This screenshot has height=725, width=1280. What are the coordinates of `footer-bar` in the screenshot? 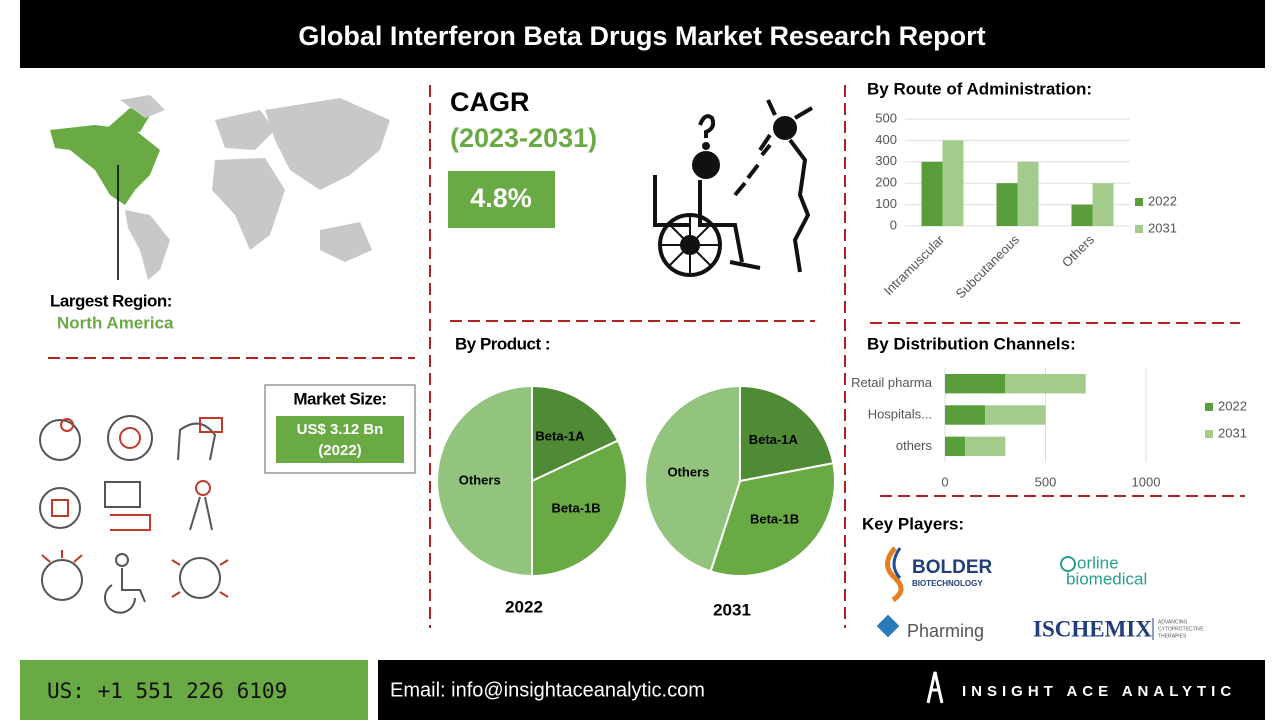 It's located at (821, 690).